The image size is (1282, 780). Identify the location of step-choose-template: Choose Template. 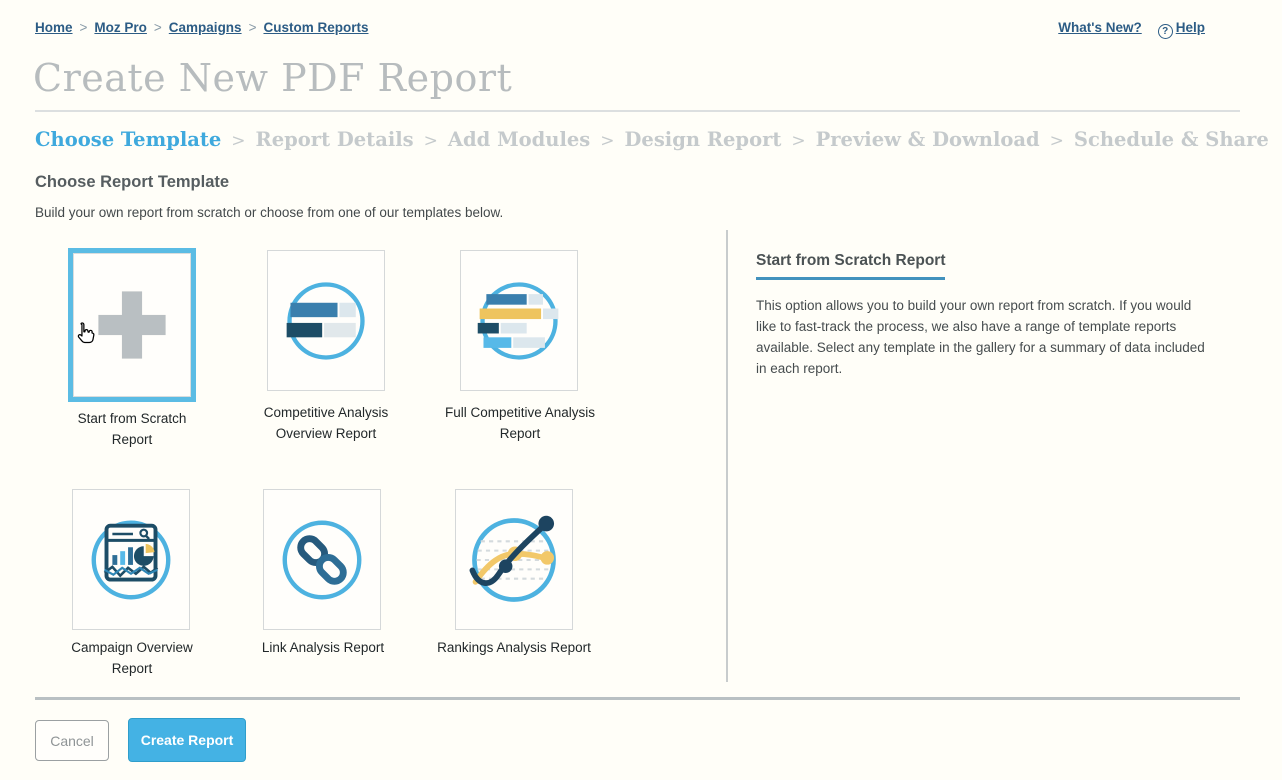
(128, 139).